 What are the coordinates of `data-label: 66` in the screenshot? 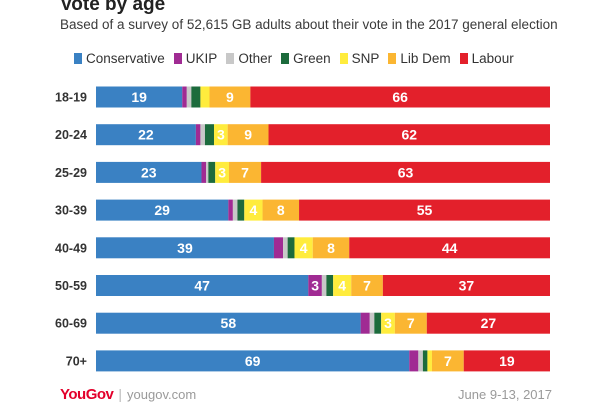 It's located at (400, 97).